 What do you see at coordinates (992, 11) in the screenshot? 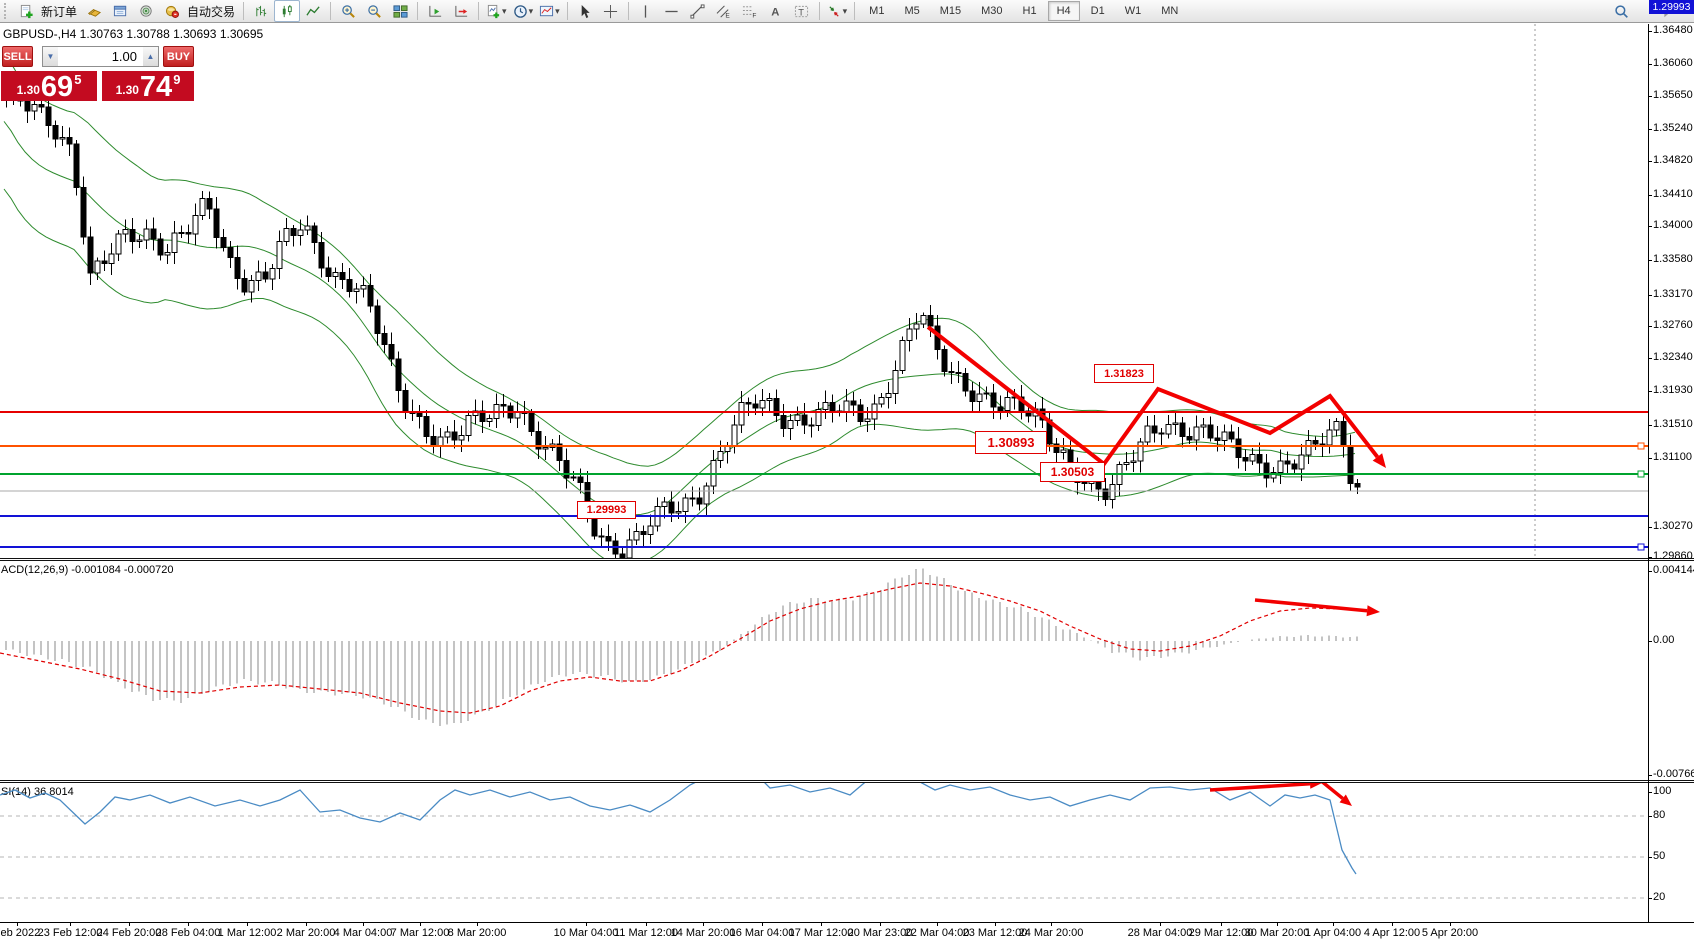
I see `timeframe-button-m30: M30` at bounding box center [992, 11].